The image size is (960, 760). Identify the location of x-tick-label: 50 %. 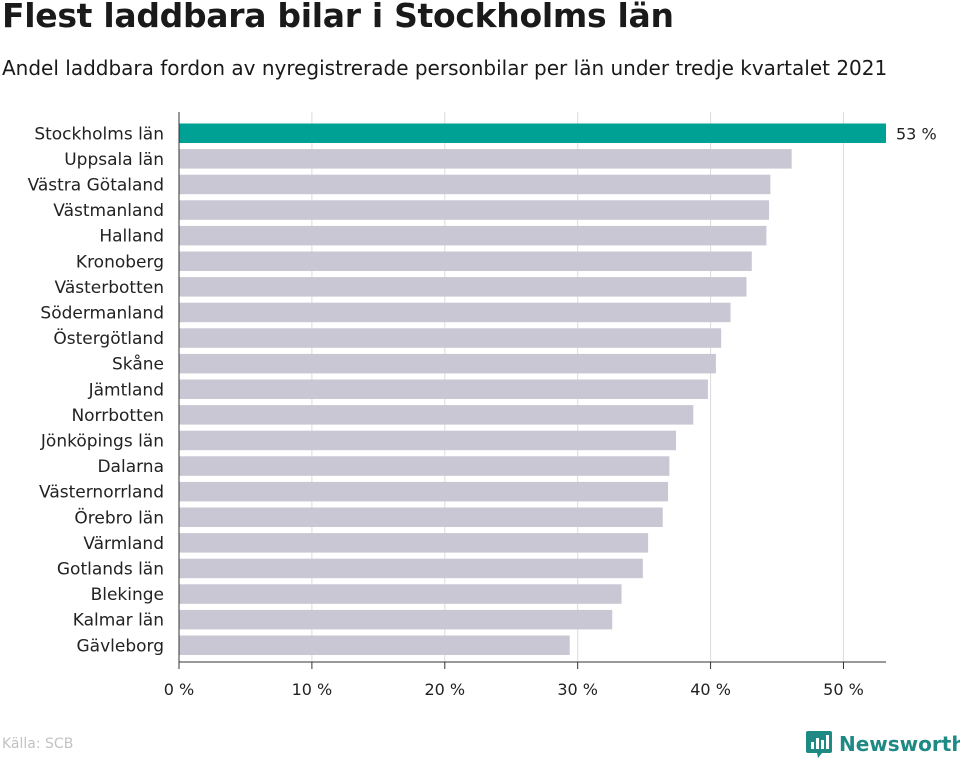
(843, 689).